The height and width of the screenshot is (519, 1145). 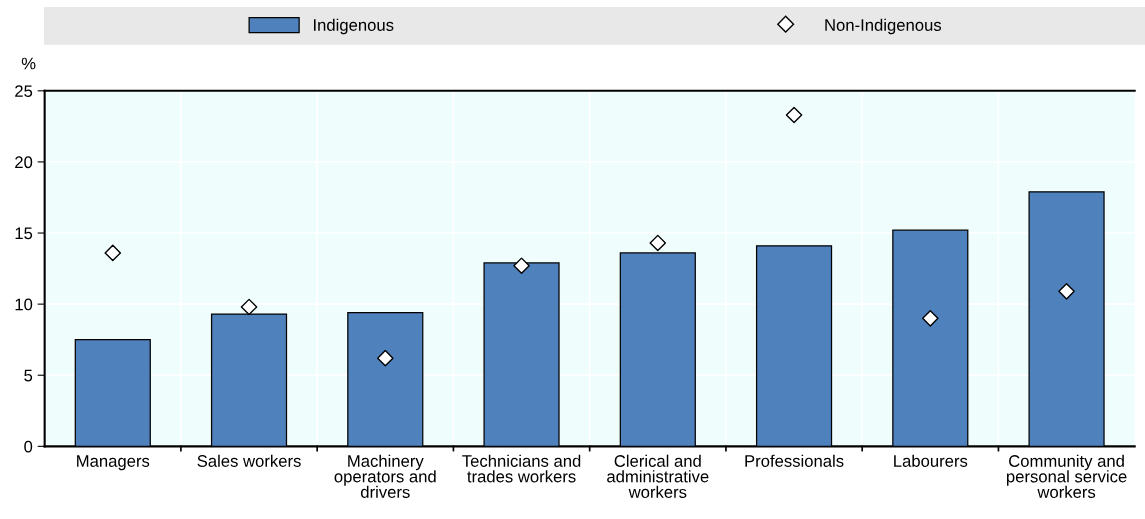 What do you see at coordinates (24, 91) in the screenshot?
I see `y-tick-label: 25` at bounding box center [24, 91].